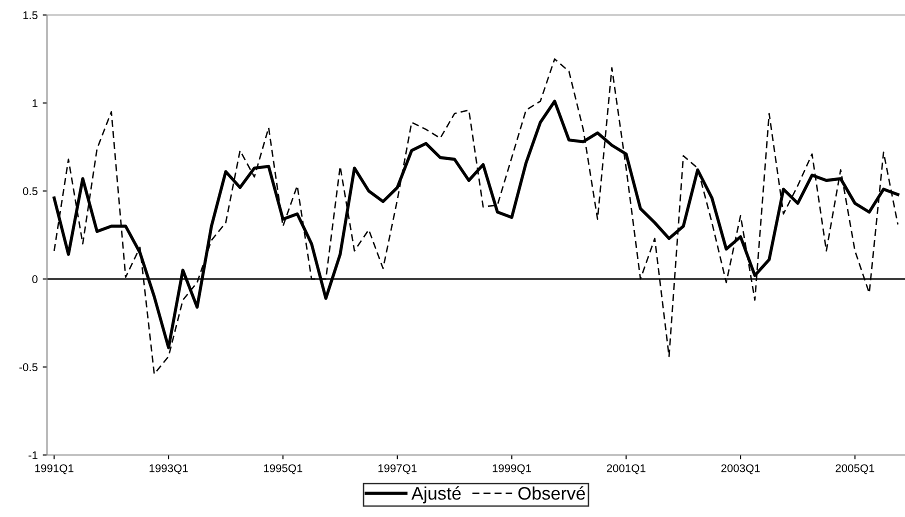 The height and width of the screenshot is (517, 905). I want to click on x-tick-label: 2001Q1, so click(626, 469).